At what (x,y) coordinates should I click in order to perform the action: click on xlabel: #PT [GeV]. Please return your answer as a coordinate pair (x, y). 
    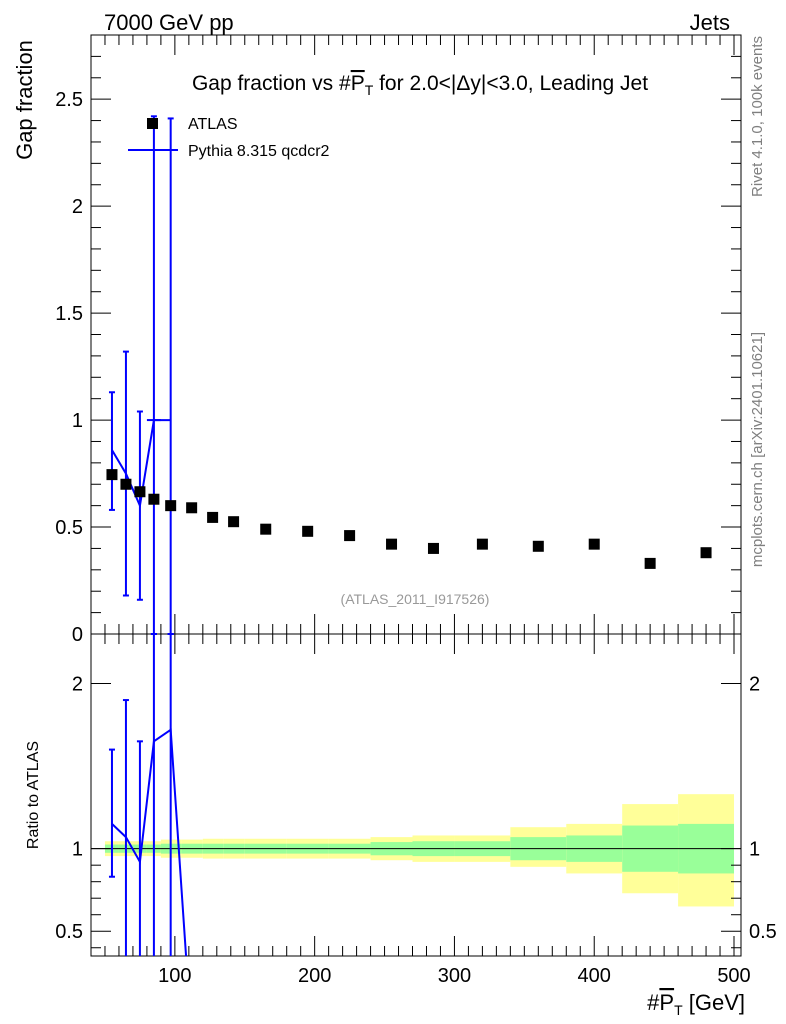
    Looking at the image, I should click on (696, 1004).